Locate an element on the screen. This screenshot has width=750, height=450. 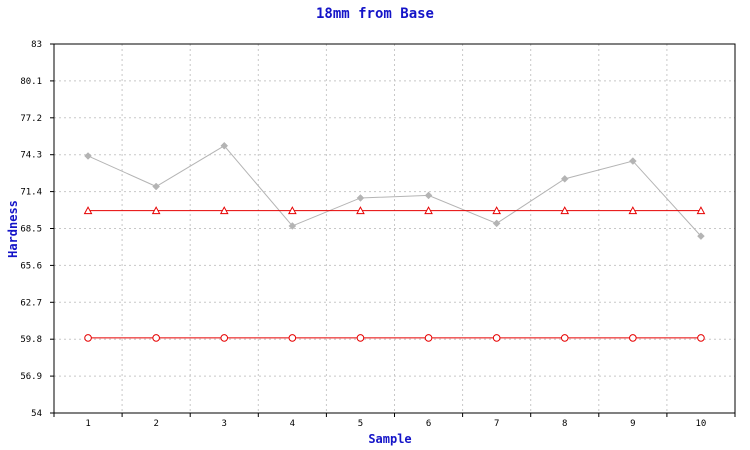
chart-title: 18mm from Base is located at coordinates (375, 14).